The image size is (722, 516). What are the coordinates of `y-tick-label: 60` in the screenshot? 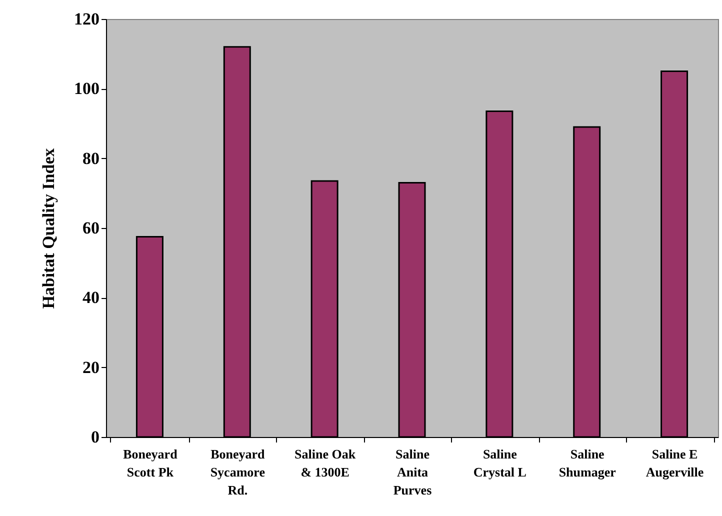 It's located at (91, 228).